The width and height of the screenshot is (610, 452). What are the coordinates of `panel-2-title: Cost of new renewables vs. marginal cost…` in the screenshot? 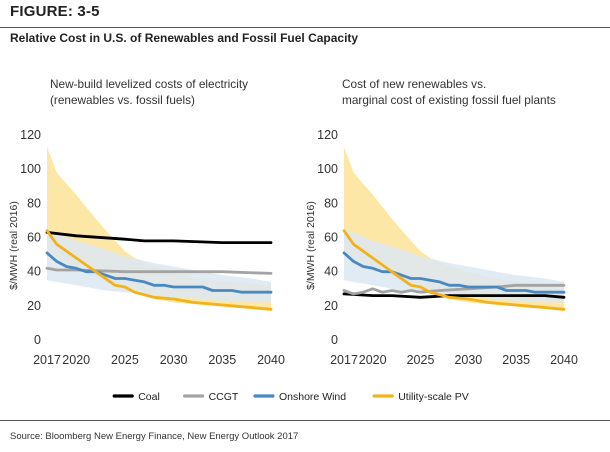 It's located at (449, 92).